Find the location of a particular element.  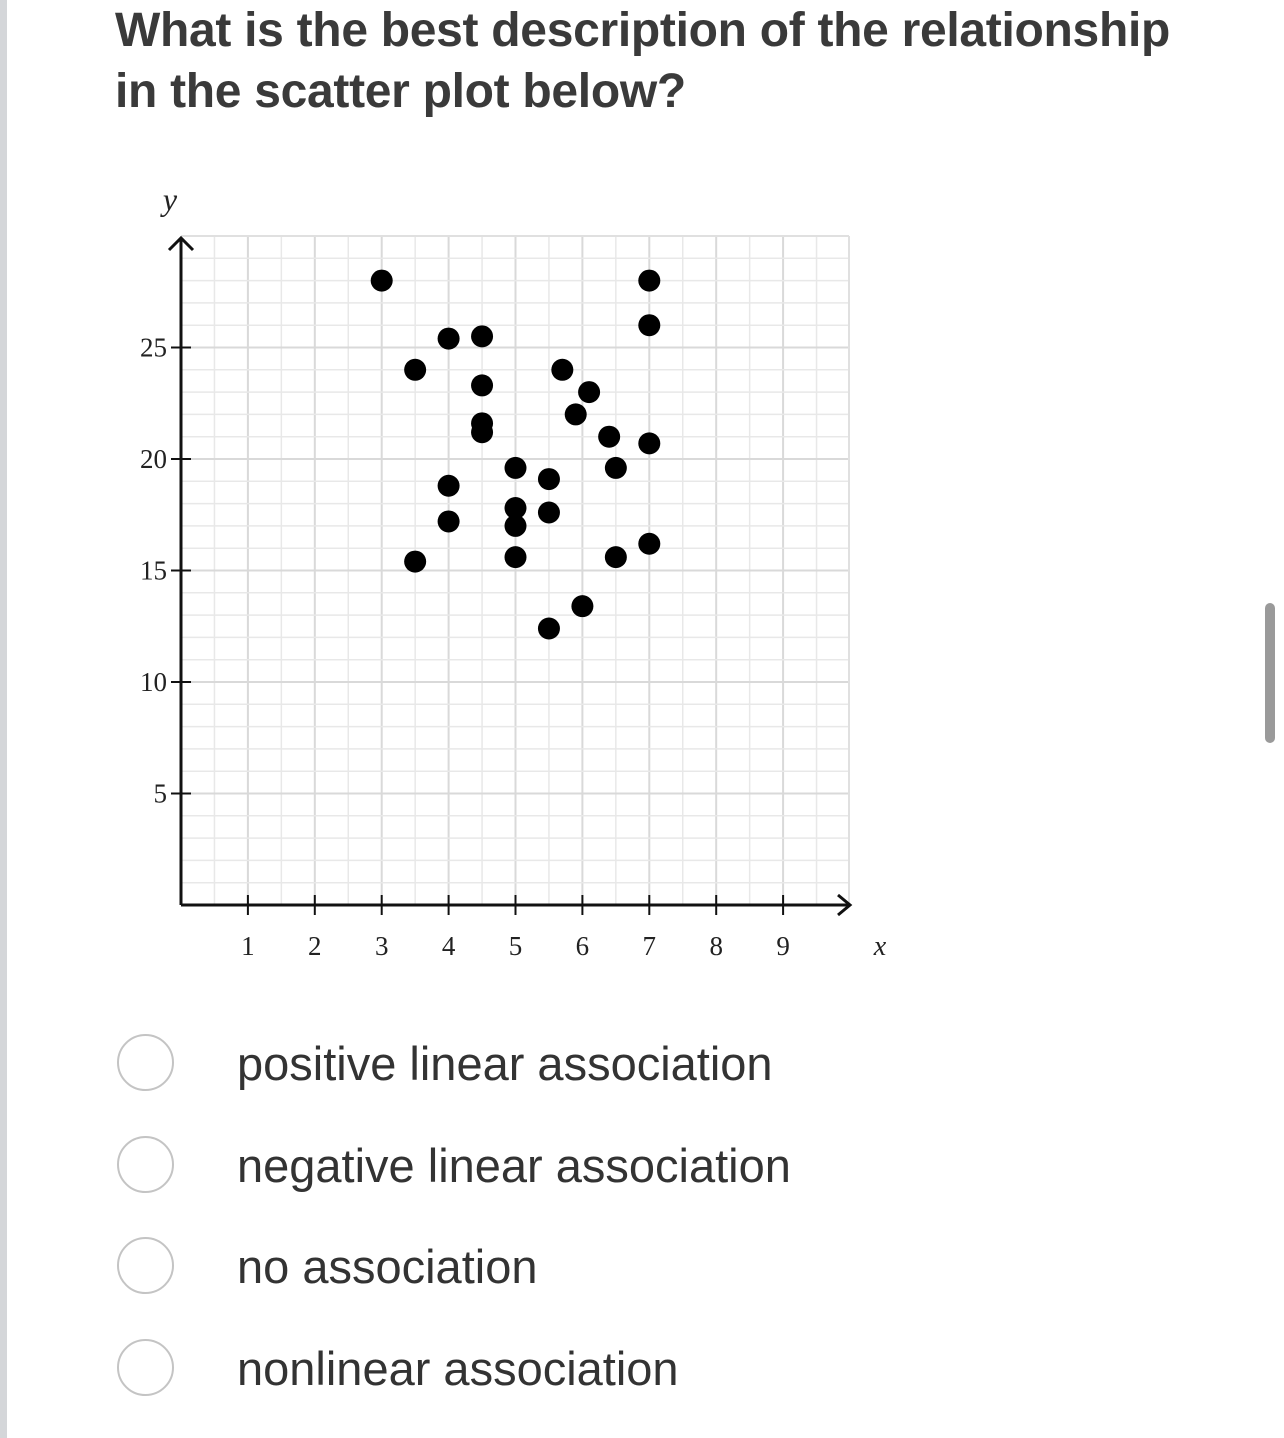

y-axis-arrow is located at coordinates (181, 243).